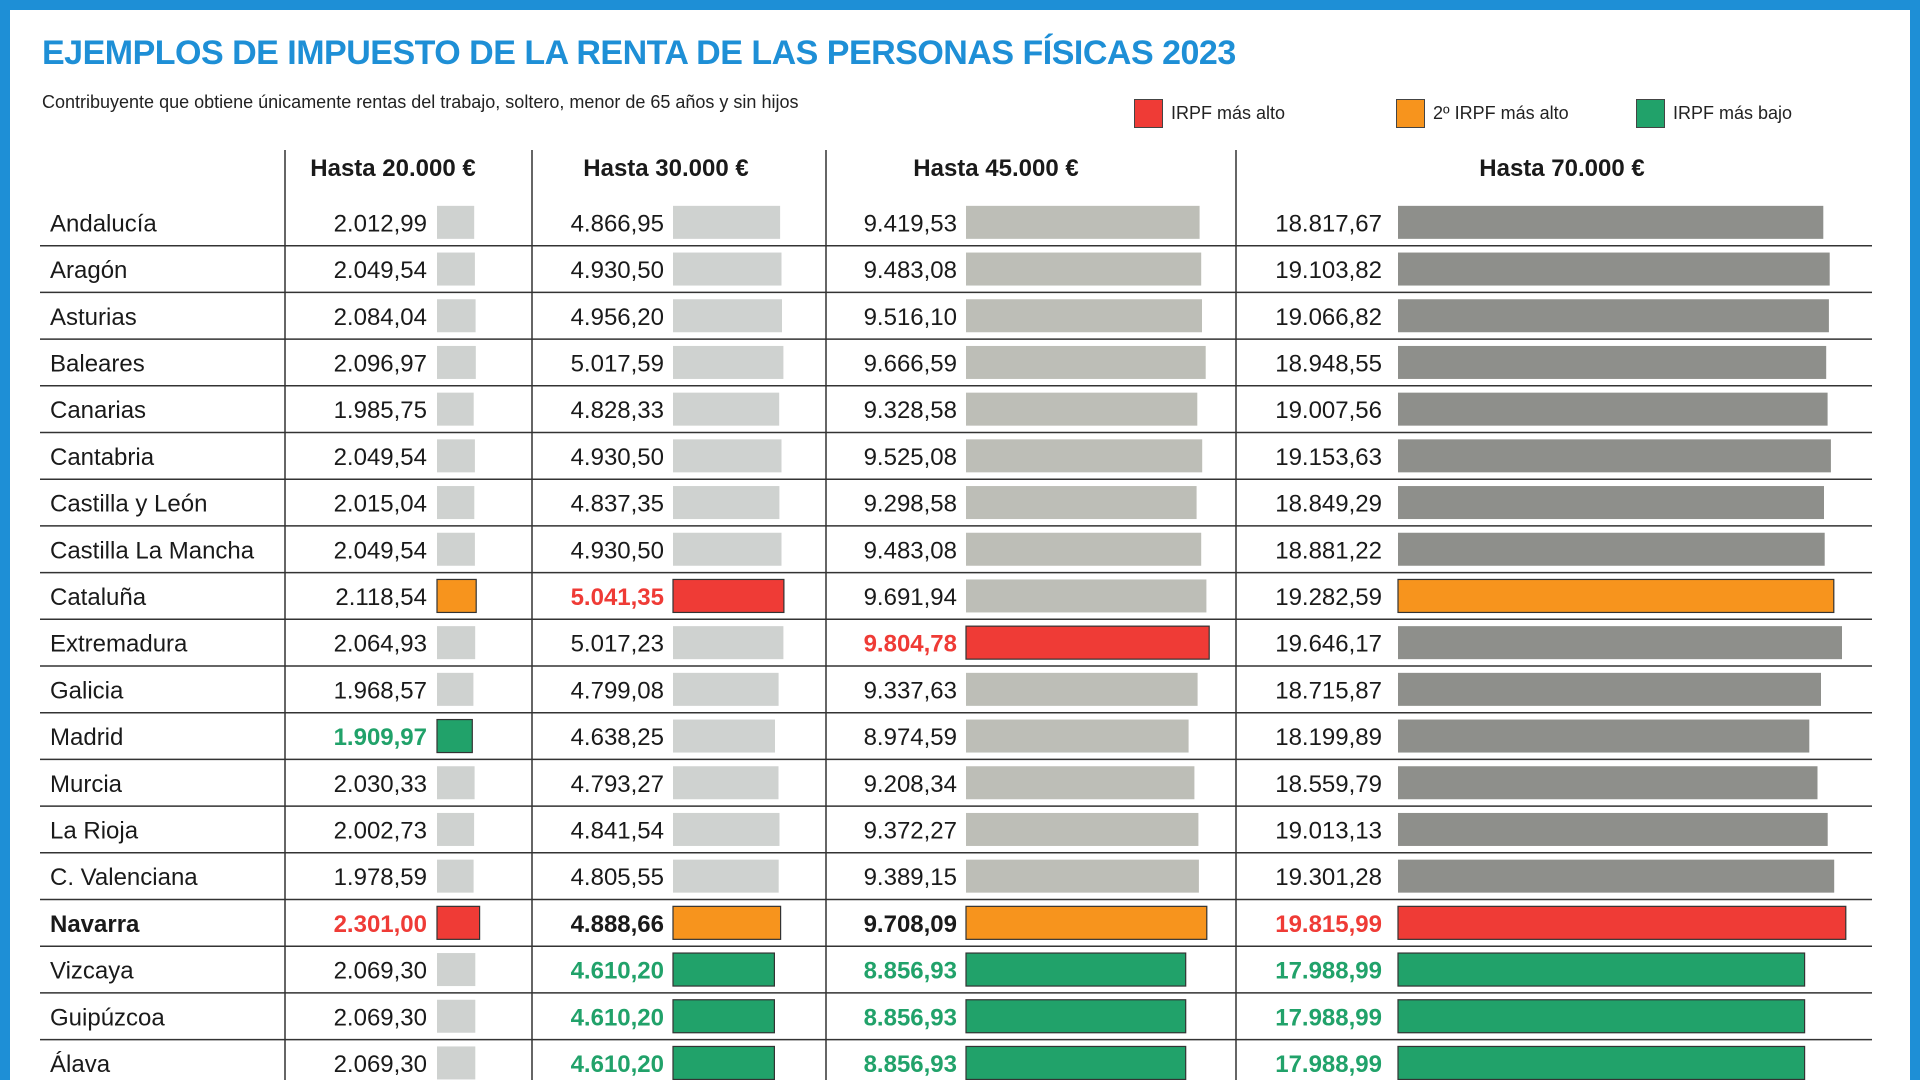 The width and height of the screenshot is (1920, 1080). Describe the element at coordinates (617, 1064) in the screenshot. I see `value-label: 4.610,20` at that location.